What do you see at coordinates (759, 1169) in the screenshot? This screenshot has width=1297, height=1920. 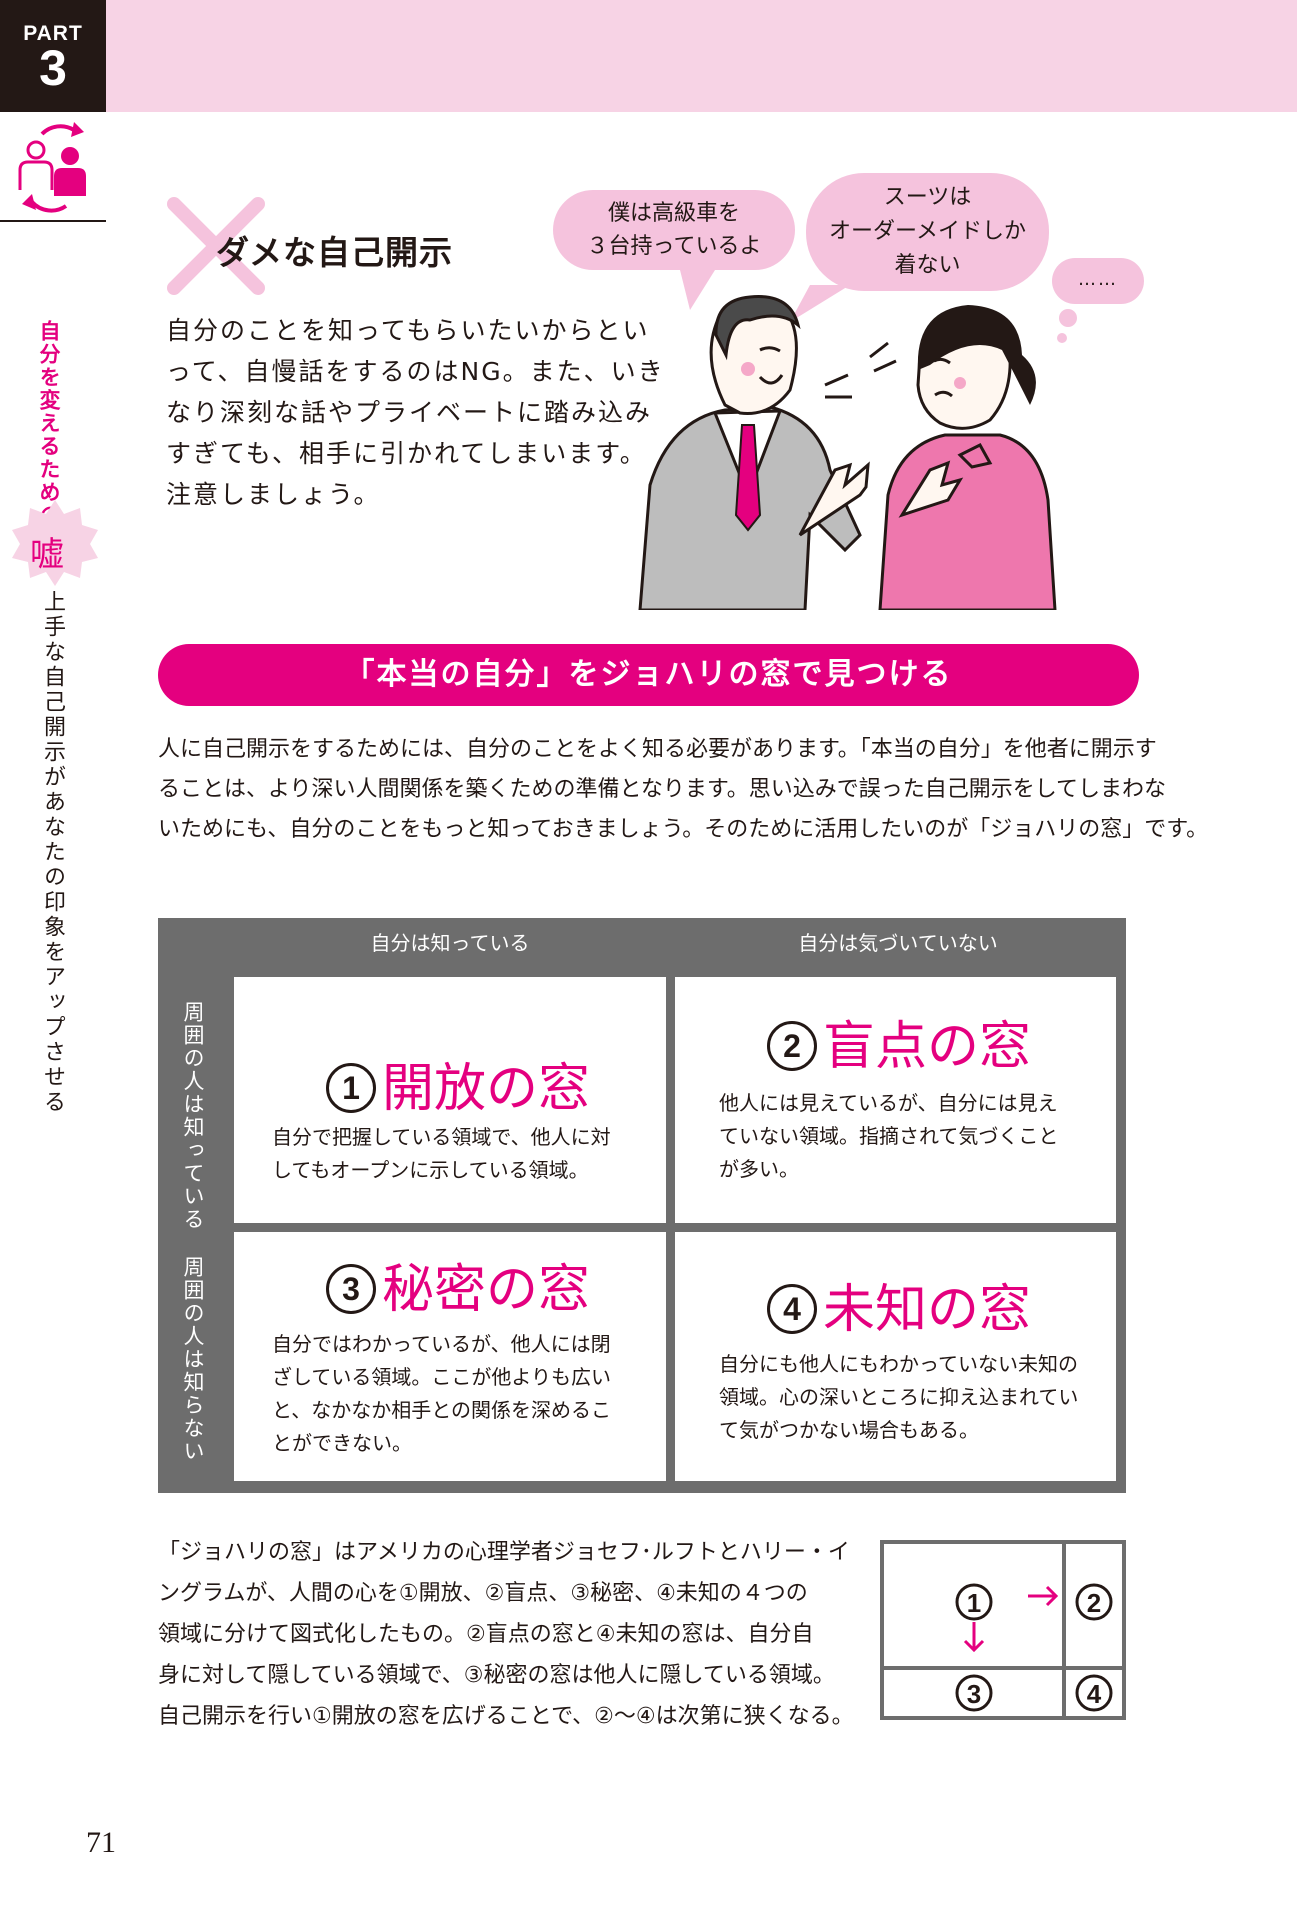 I see `cell-line: が多い。` at bounding box center [759, 1169].